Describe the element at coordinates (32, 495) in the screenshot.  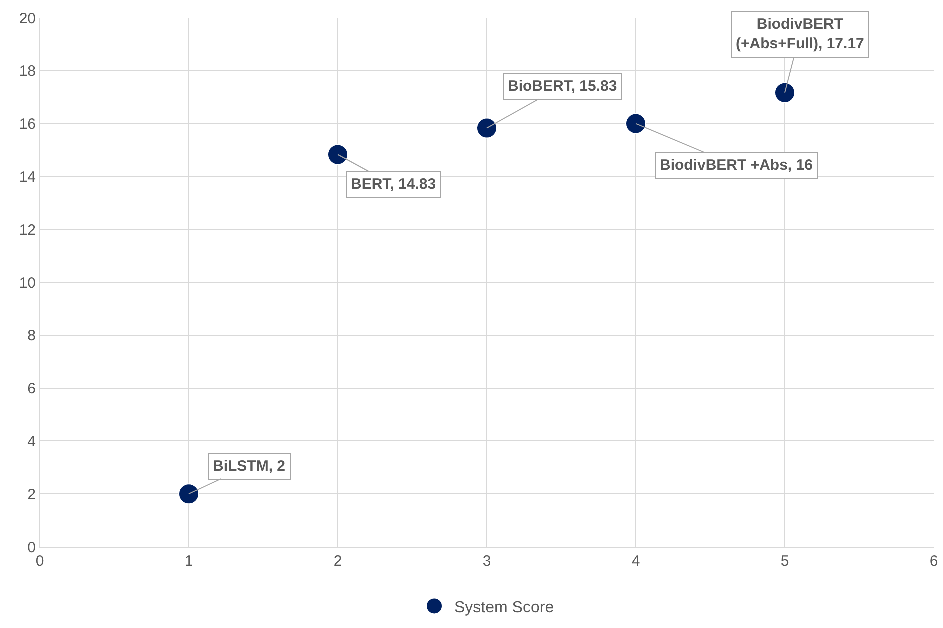
I see `y-tick-label: 2` at that location.